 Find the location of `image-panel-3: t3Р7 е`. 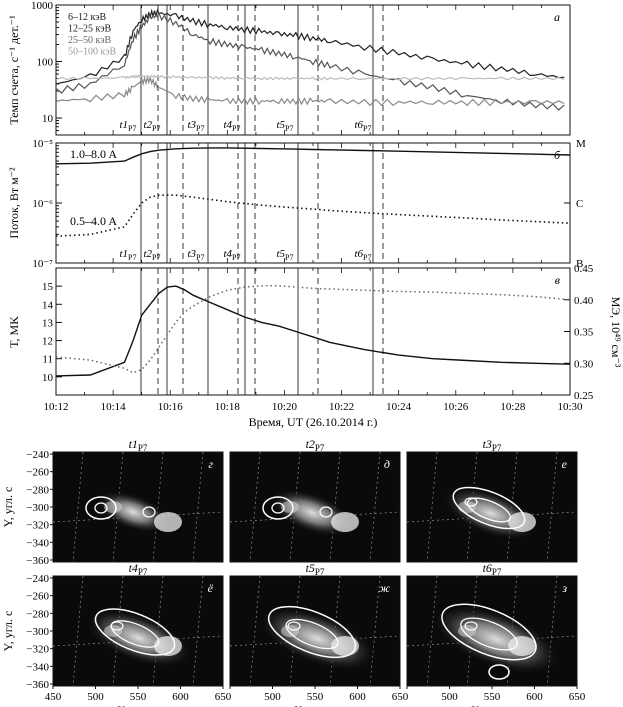

image-panel-3: t3Р7 е is located at coordinates (492, 500).